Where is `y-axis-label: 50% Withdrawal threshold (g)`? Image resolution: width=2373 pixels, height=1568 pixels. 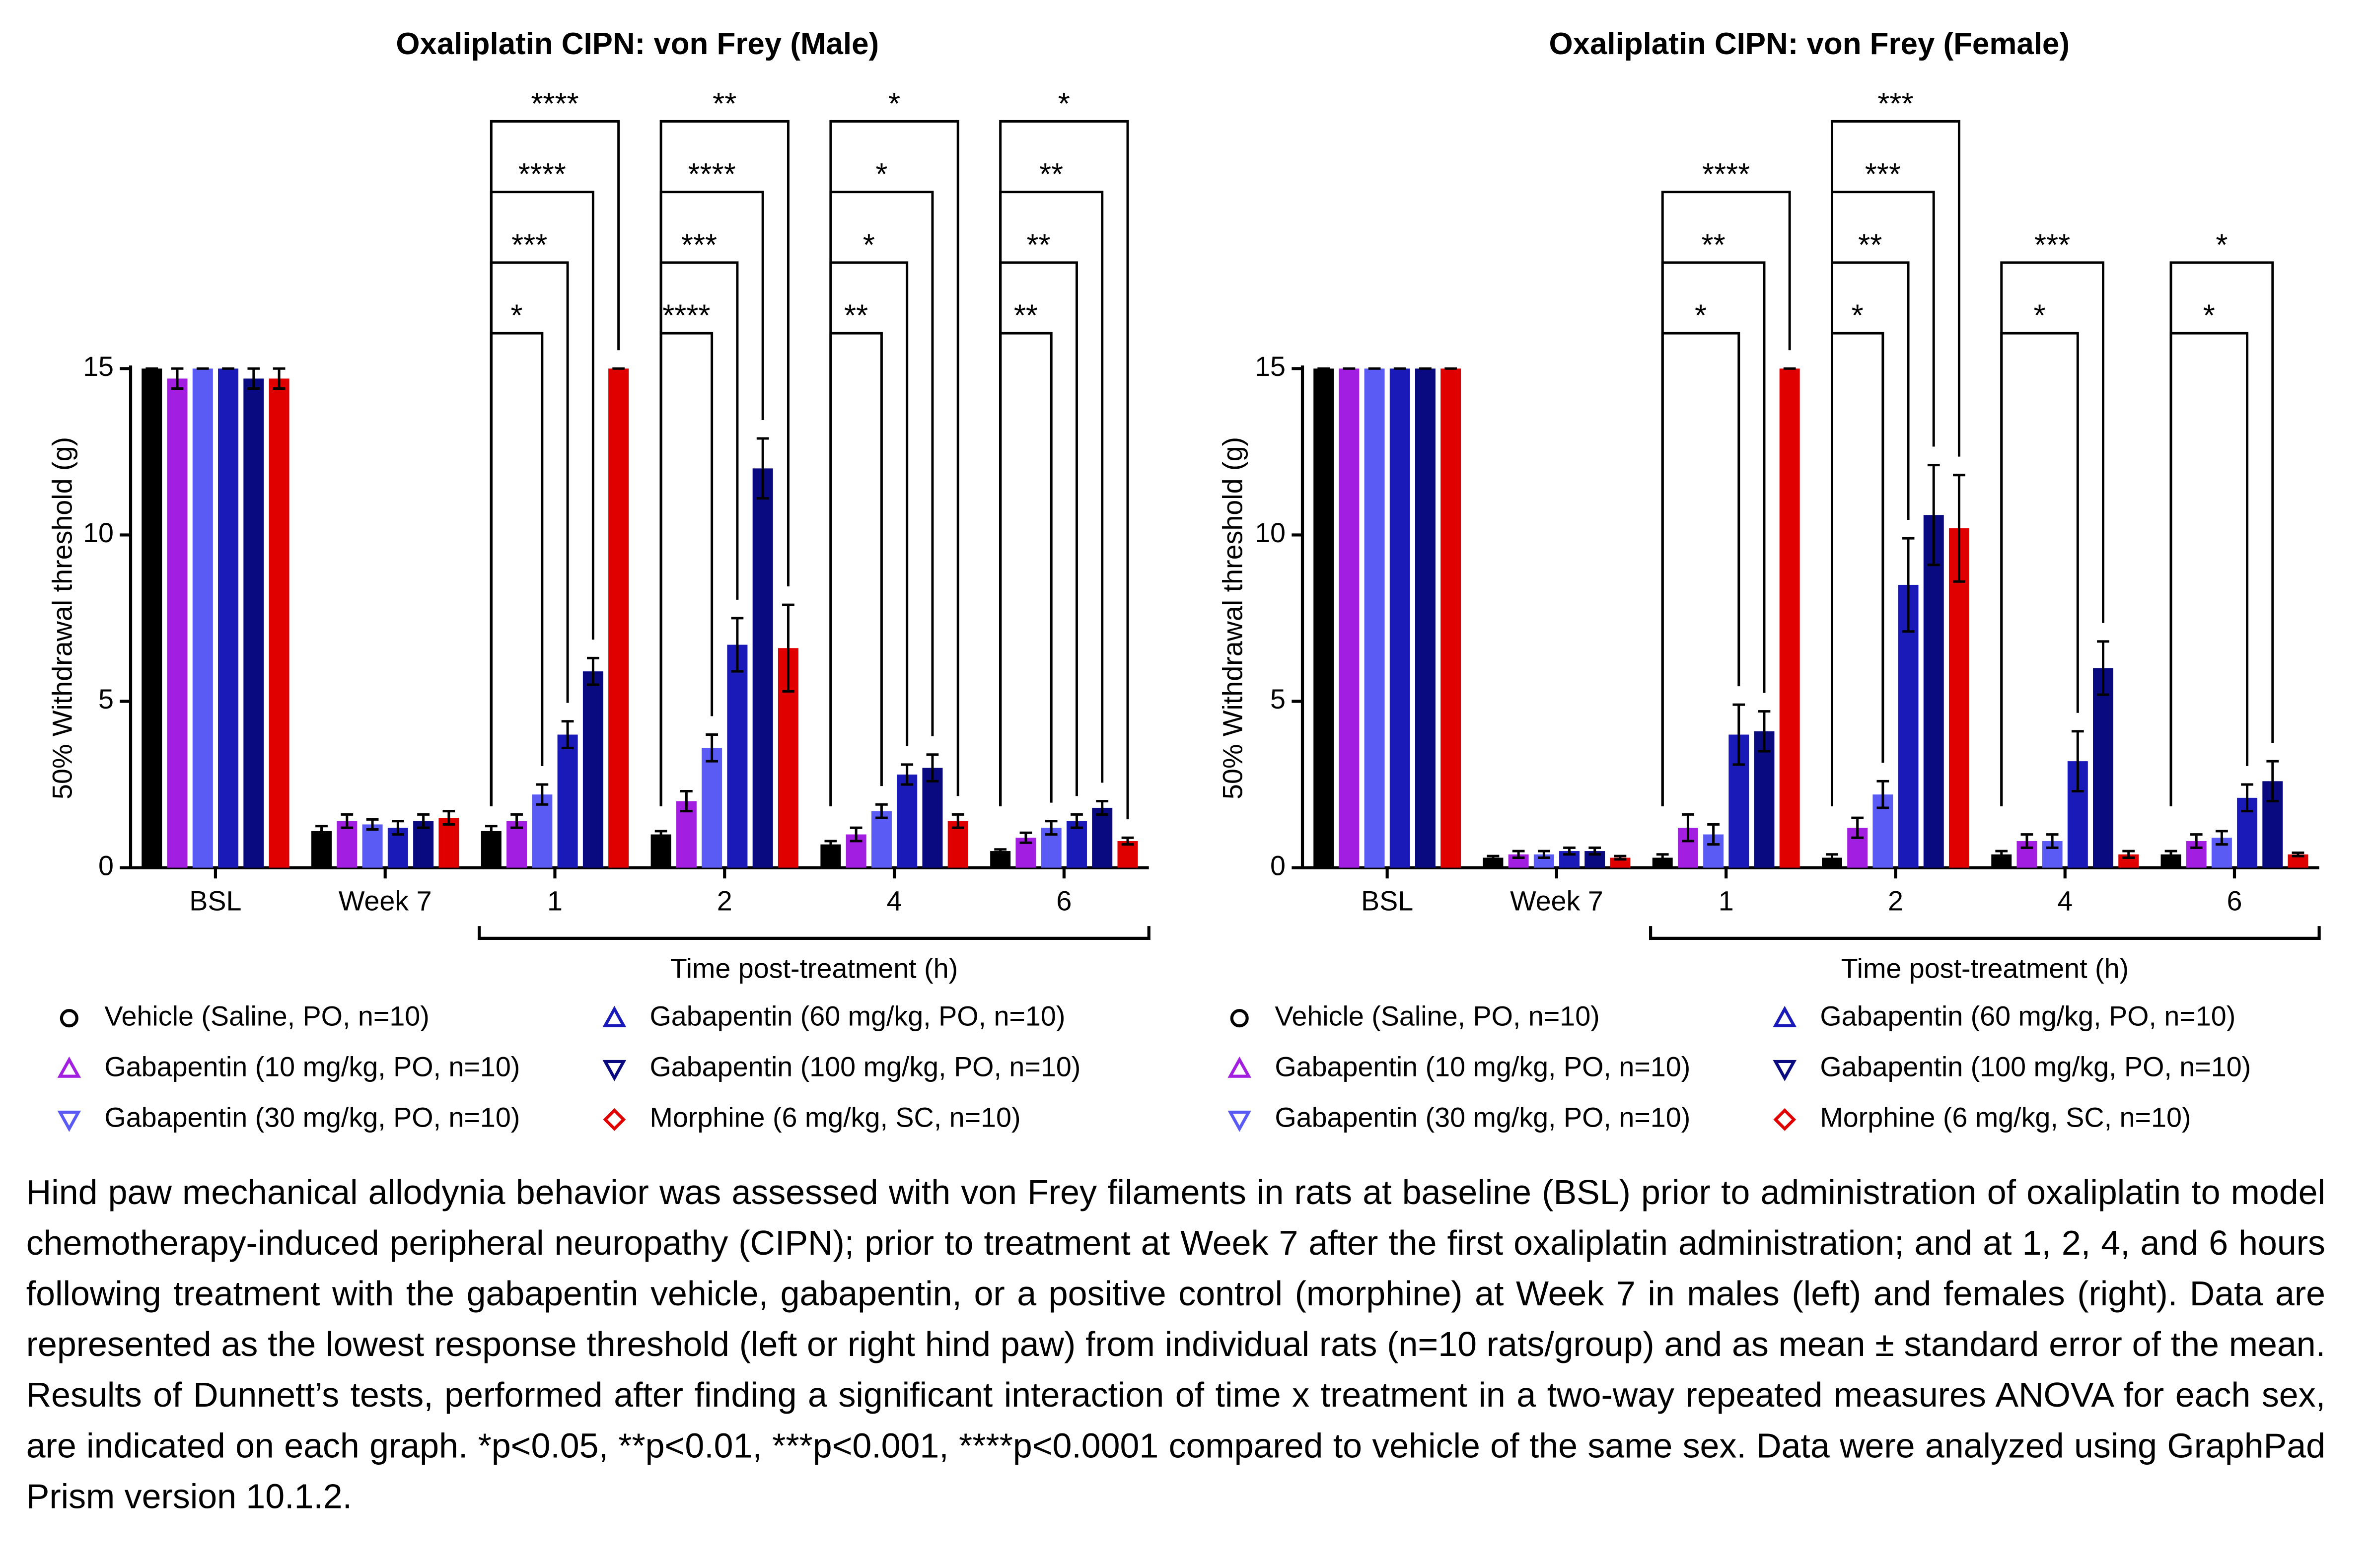
y-axis-label: 50% Withdrawal threshold (g) is located at coordinates (62, 618).